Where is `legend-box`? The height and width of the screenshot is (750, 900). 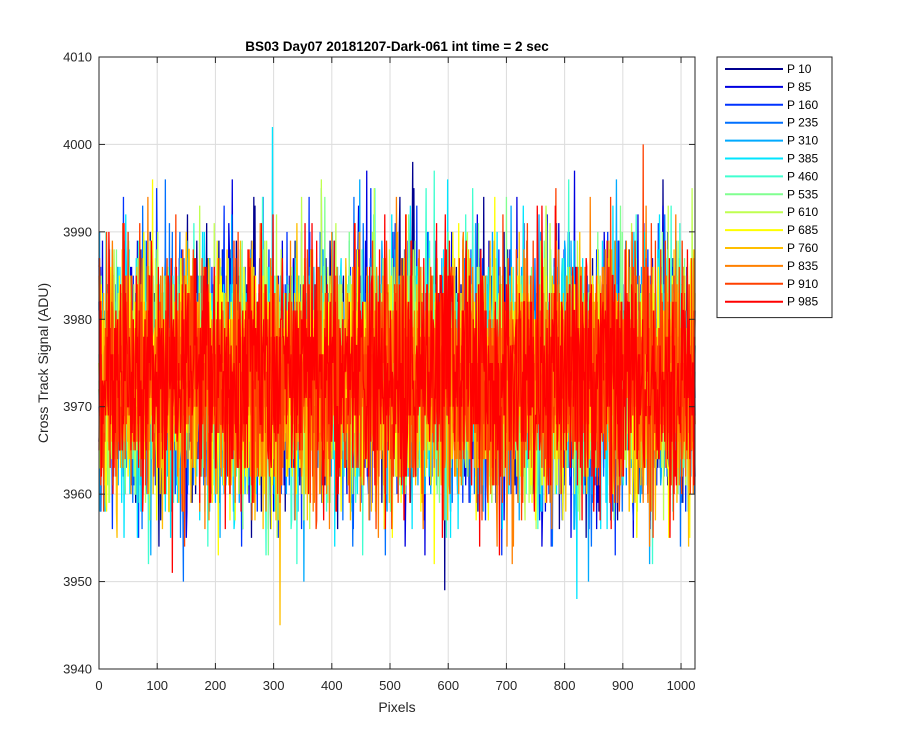 legend-box is located at coordinates (774, 187).